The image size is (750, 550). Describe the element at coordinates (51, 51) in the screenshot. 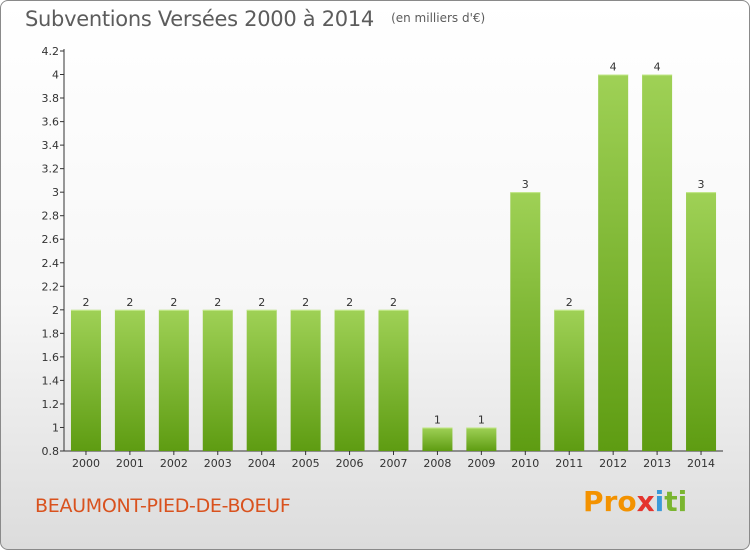

I see `y-tick-label: 4.2` at that location.